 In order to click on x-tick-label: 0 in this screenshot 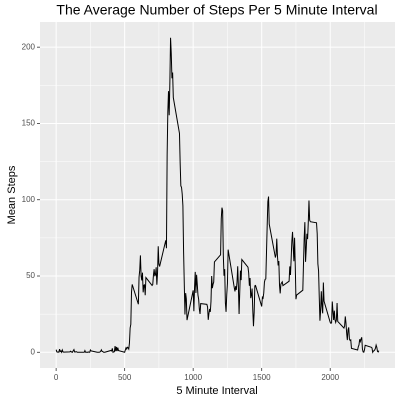, I will do `click(56, 377)`.